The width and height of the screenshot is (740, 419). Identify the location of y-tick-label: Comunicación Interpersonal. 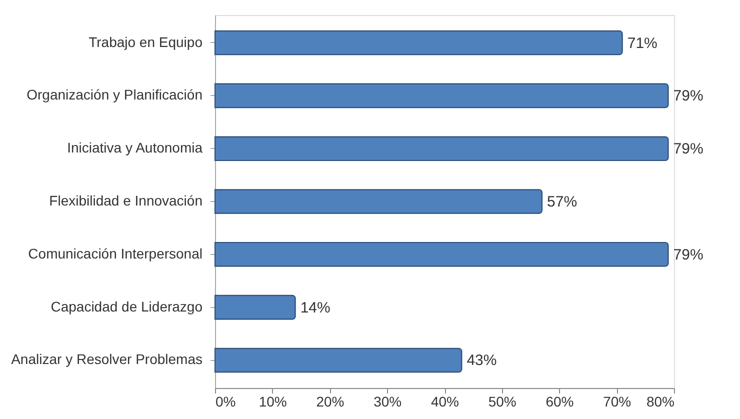
(115, 253).